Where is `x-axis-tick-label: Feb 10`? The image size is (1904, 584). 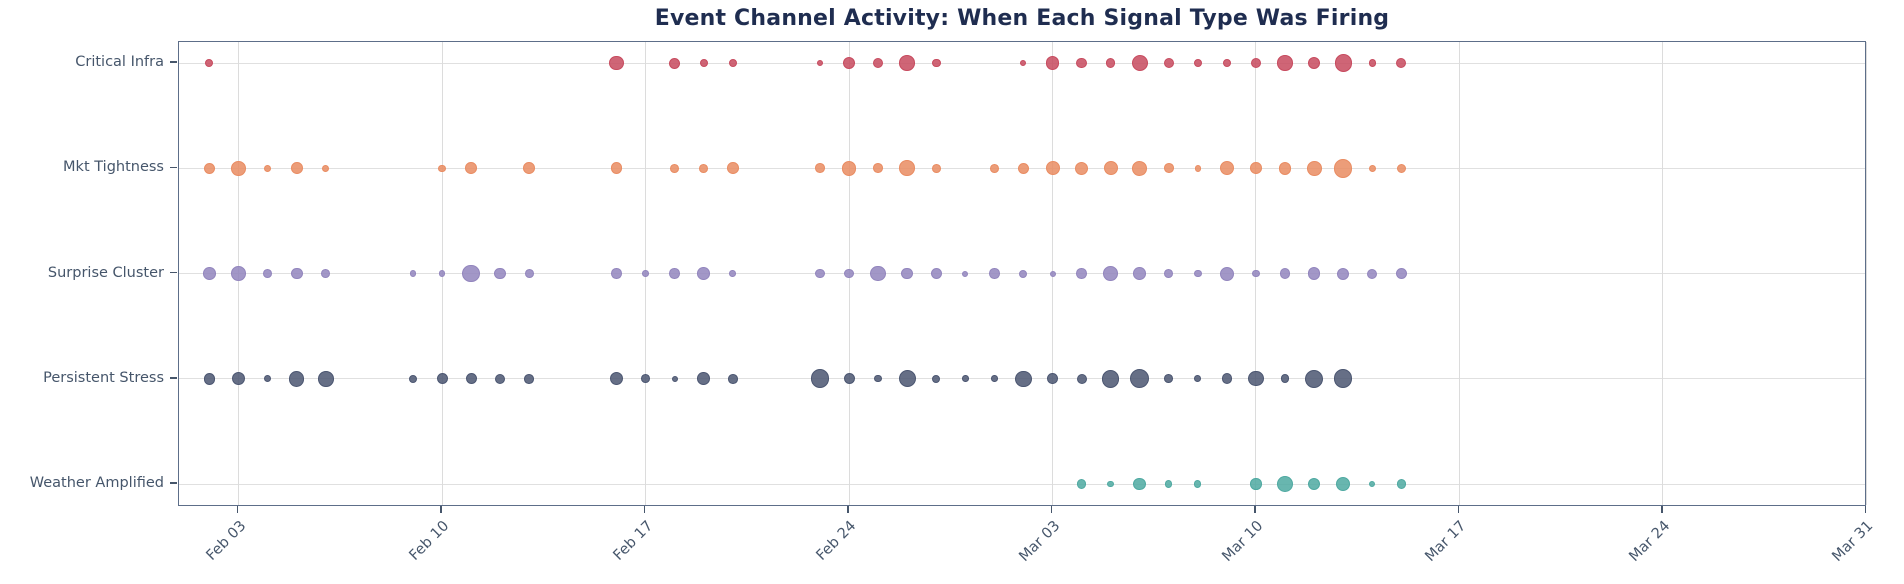
x-axis-tick-label: Feb 10 is located at coordinates (429, 541).